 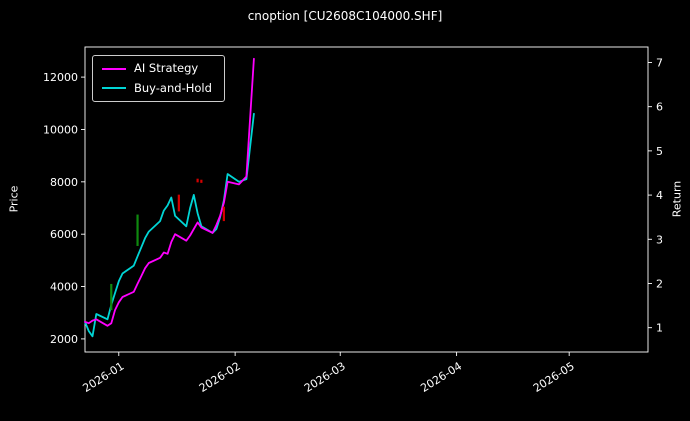 What do you see at coordinates (64, 287) in the screenshot?
I see `y-left-tick-label: 4000` at bounding box center [64, 287].